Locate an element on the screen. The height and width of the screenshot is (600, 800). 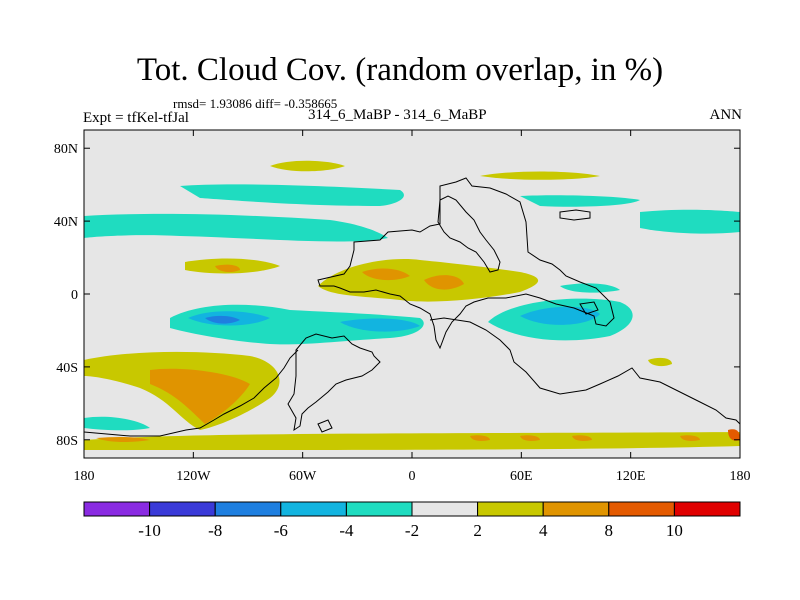
colorbar-label: 10 is located at coordinates (674, 530).